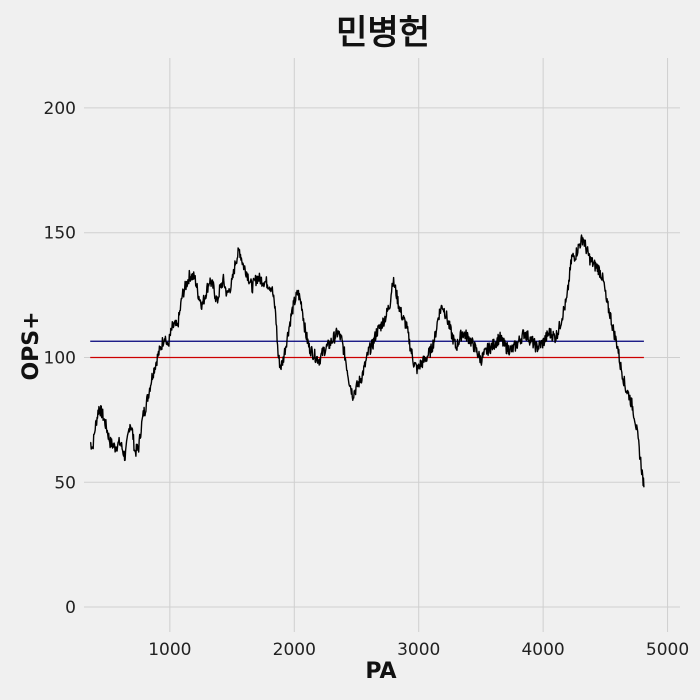  Describe the element at coordinates (60, 358) in the screenshot. I see `y-tick-label: 100` at that location.